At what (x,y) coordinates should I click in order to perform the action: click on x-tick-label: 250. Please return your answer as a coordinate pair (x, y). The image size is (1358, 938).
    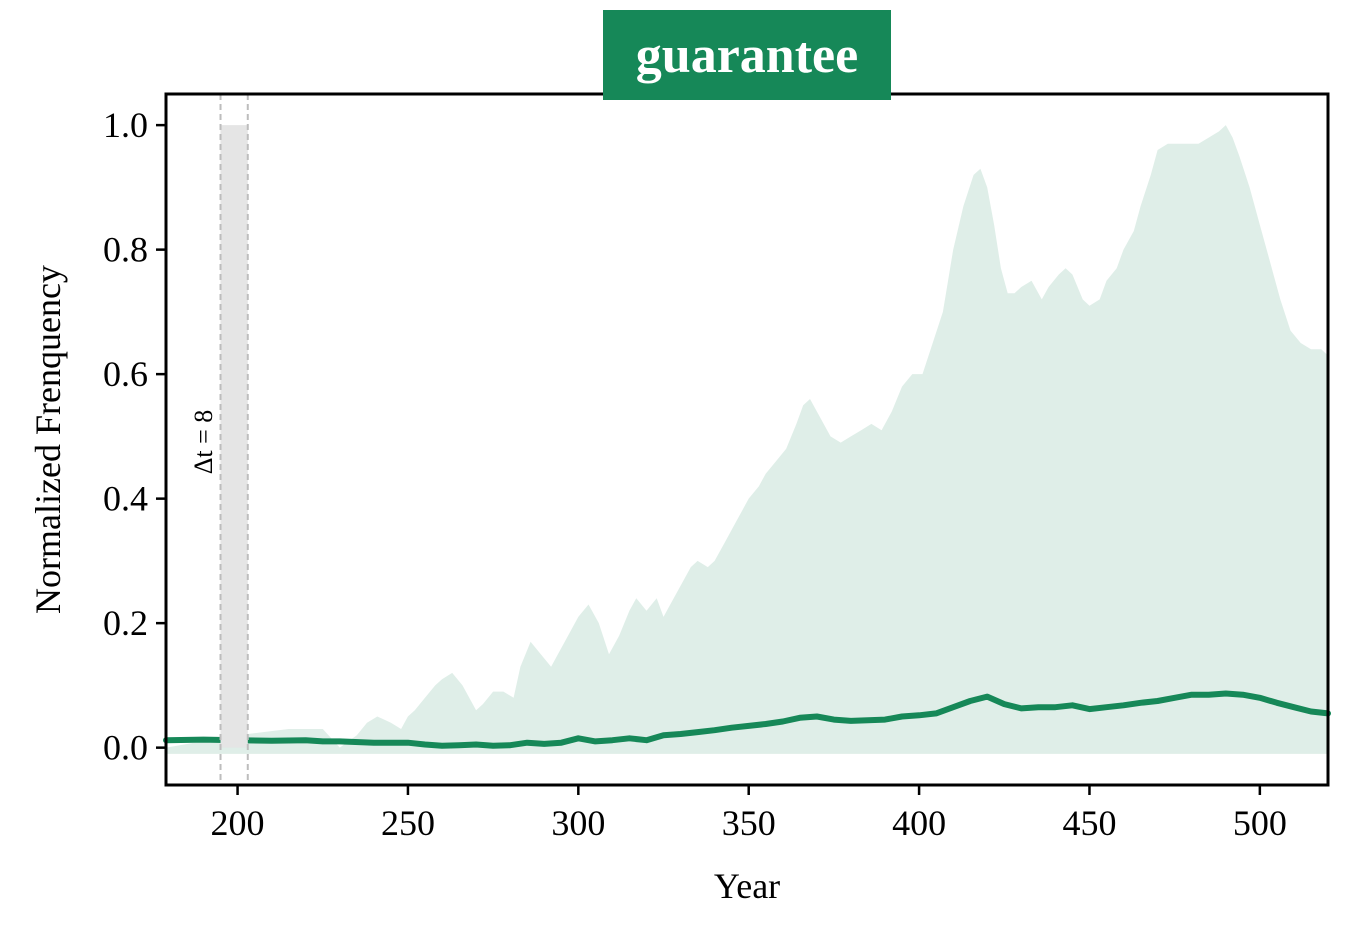
    Looking at the image, I should click on (408, 823).